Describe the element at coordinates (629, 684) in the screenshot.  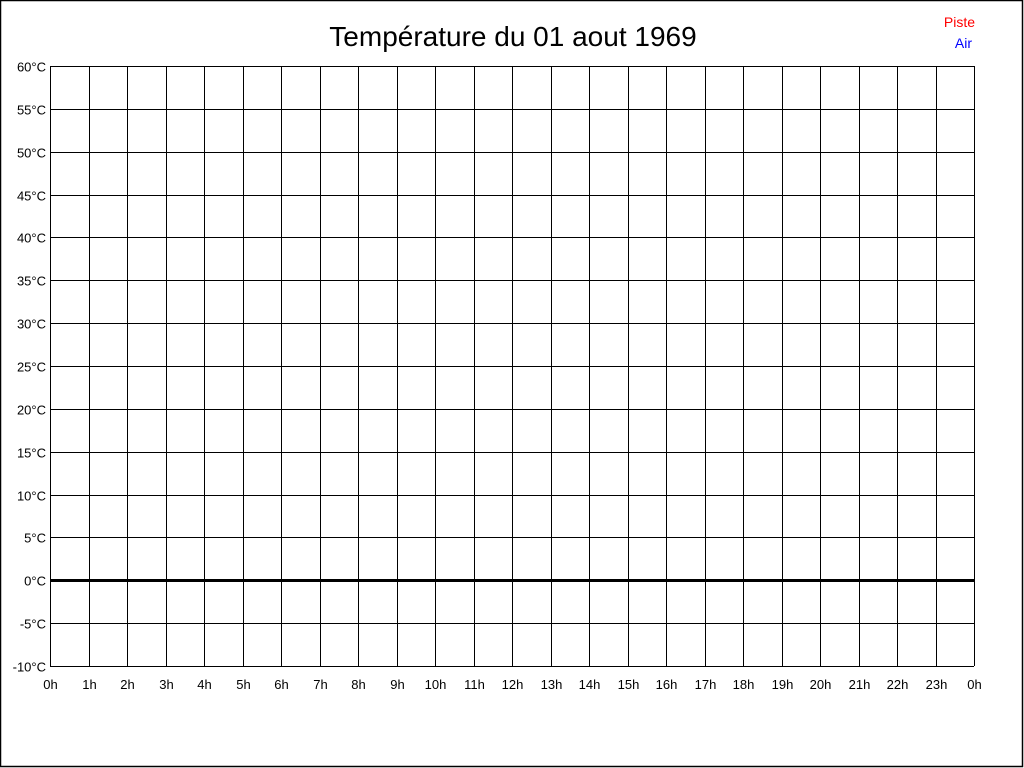
I see `x-tick-label: 15h` at that location.